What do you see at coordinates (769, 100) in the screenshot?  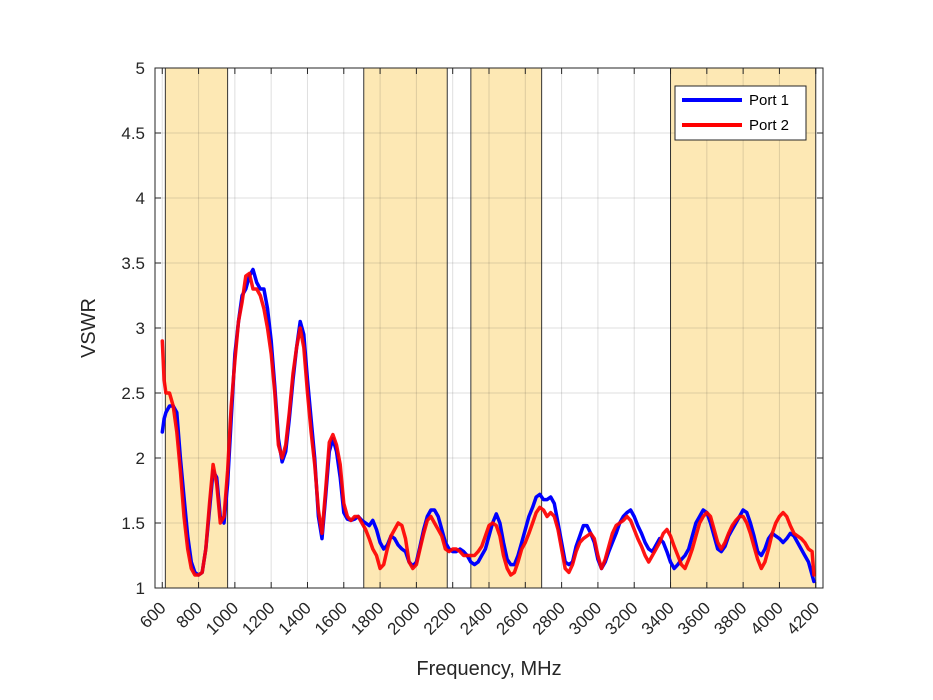 I see `legend-label-port-1: Port 1` at bounding box center [769, 100].